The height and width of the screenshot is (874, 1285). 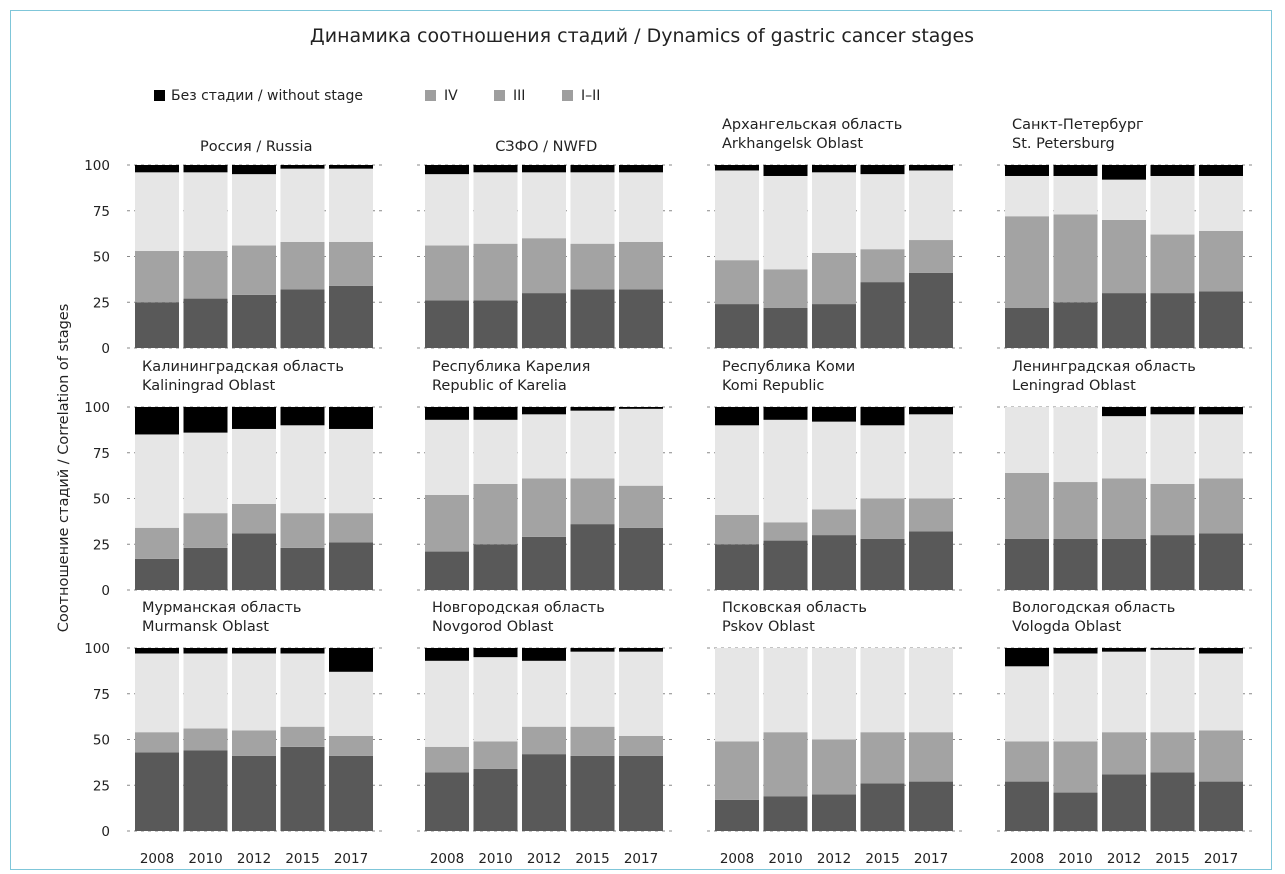 I want to click on x-tick-label: 2008, so click(x=157, y=859).